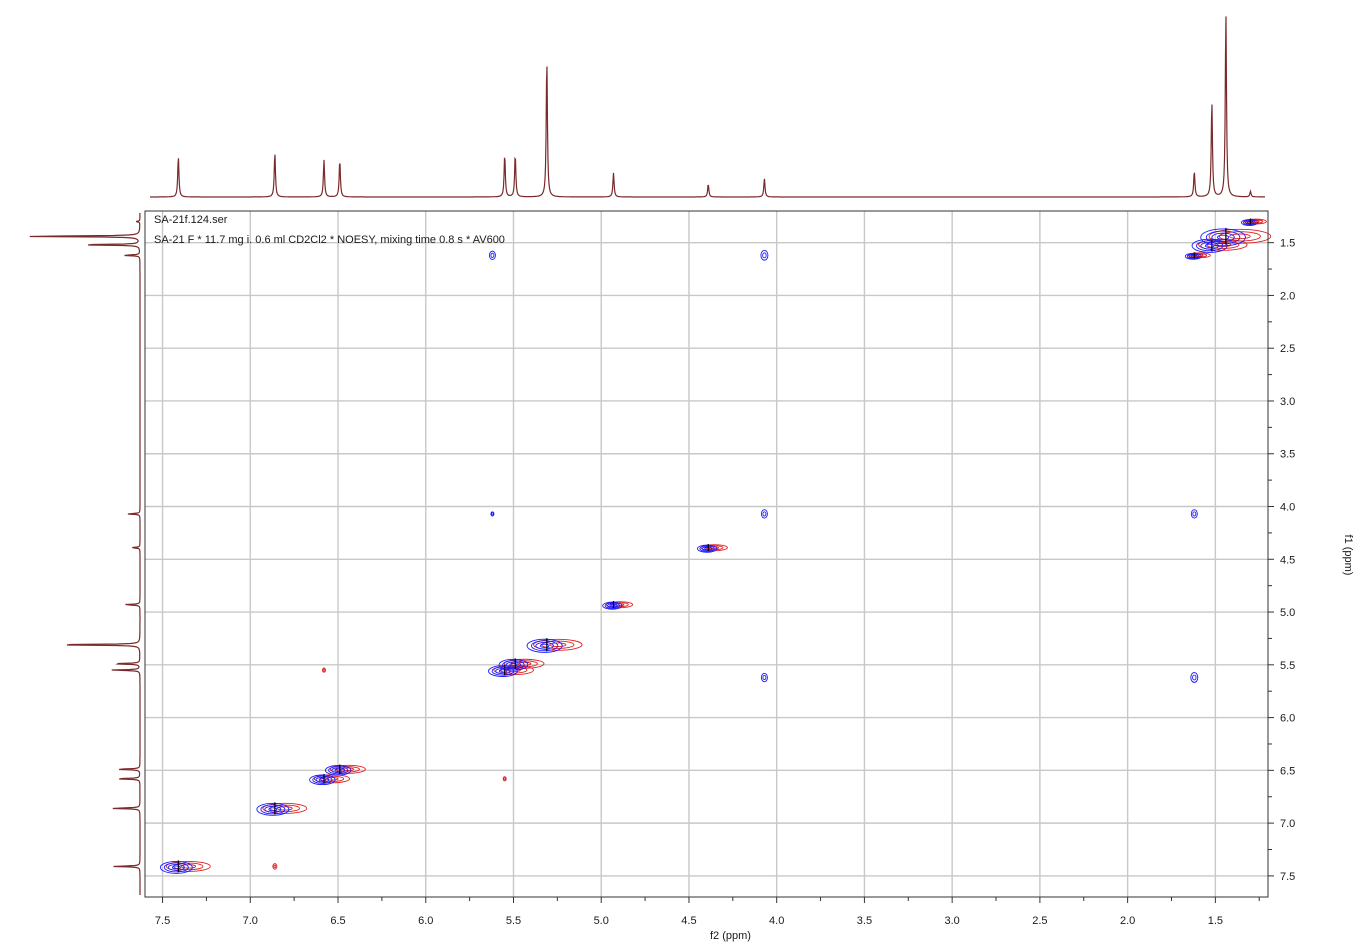 The image size is (1358, 949). What do you see at coordinates (1287, 719) in the screenshot?
I see `y-tick-label: 6.0` at bounding box center [1287, 719].